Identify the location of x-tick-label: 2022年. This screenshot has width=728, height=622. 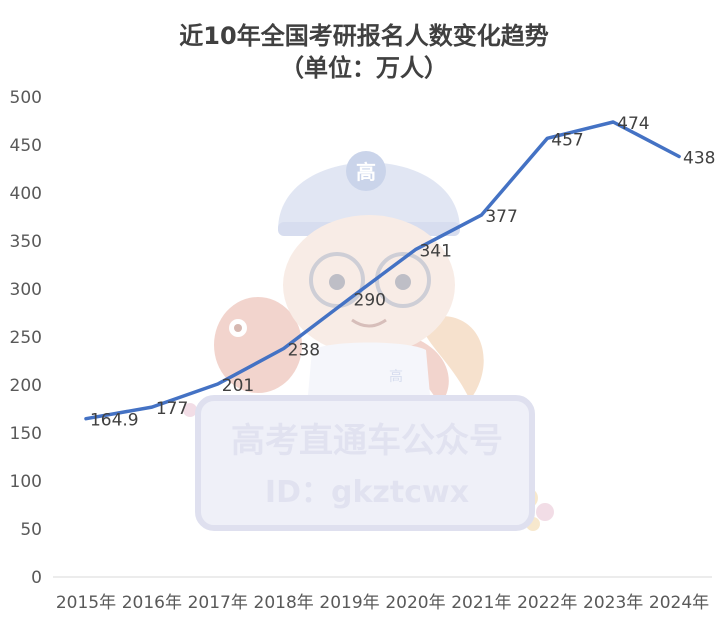
(547, 603).